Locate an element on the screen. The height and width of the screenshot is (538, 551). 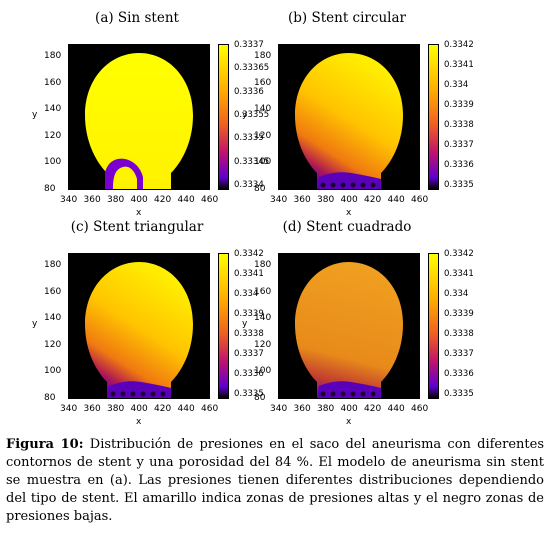
caption-label: Figura 10: is located at coordinates (45, 444).